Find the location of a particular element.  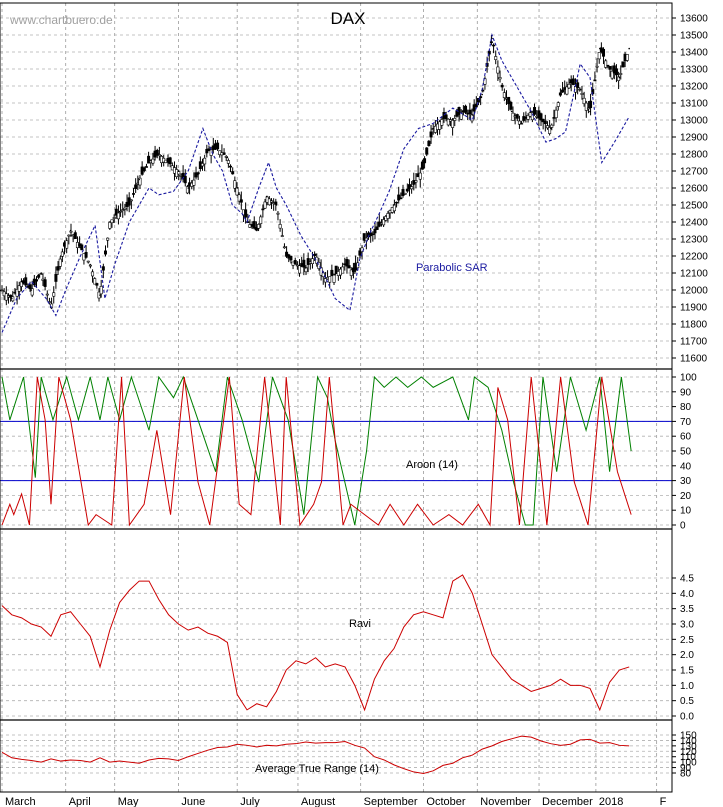

y-tick-label: 3.0 is located at coordinates (687, 625).